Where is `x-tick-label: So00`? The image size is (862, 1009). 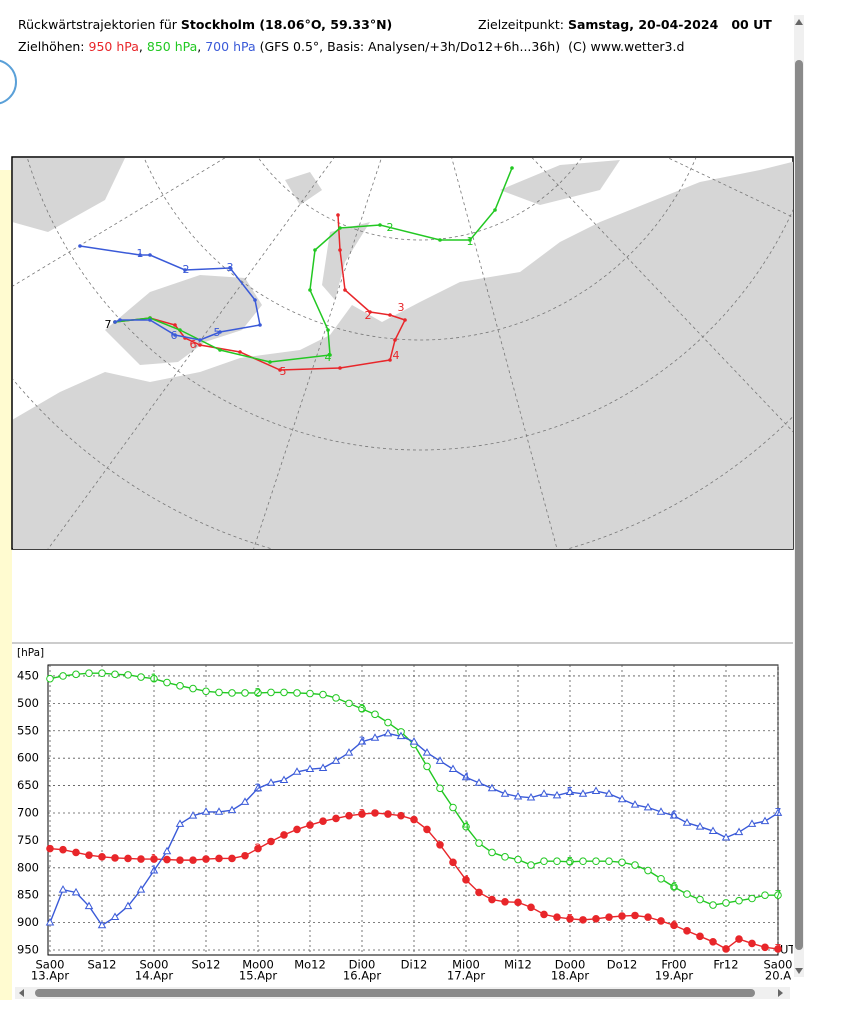 x-tick-label: So00 is located at coordinates (154, 965).